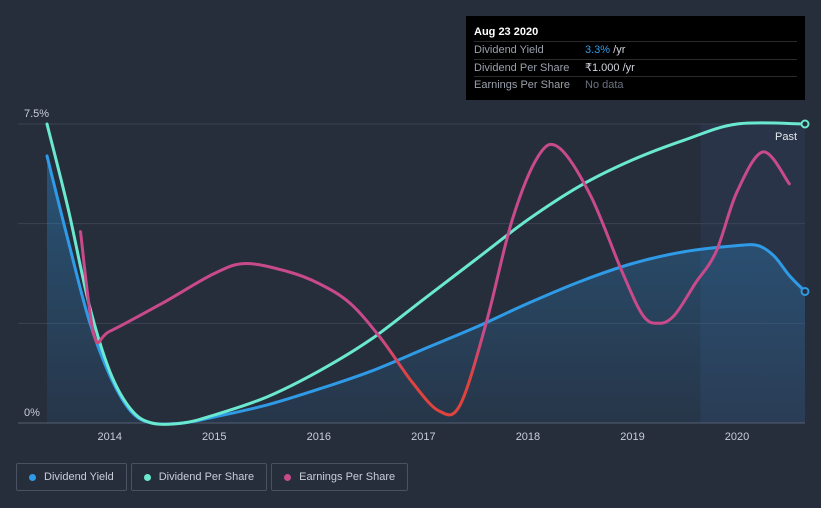 This screenshot has height=508, width=821. I want to click on legend-item-dividend-per-share: Dividend Per Share, so click(199, 477).